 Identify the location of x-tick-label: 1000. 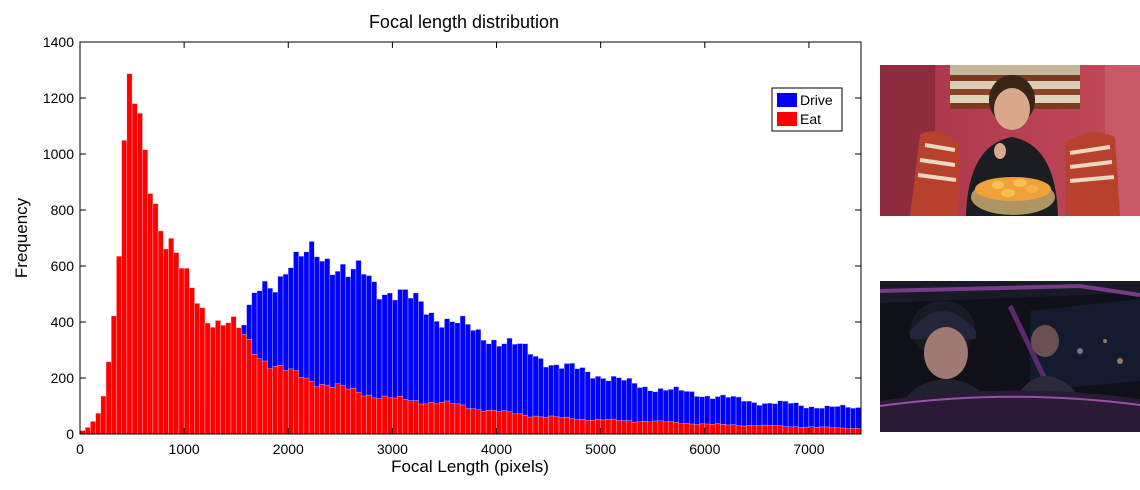
(184, 449).